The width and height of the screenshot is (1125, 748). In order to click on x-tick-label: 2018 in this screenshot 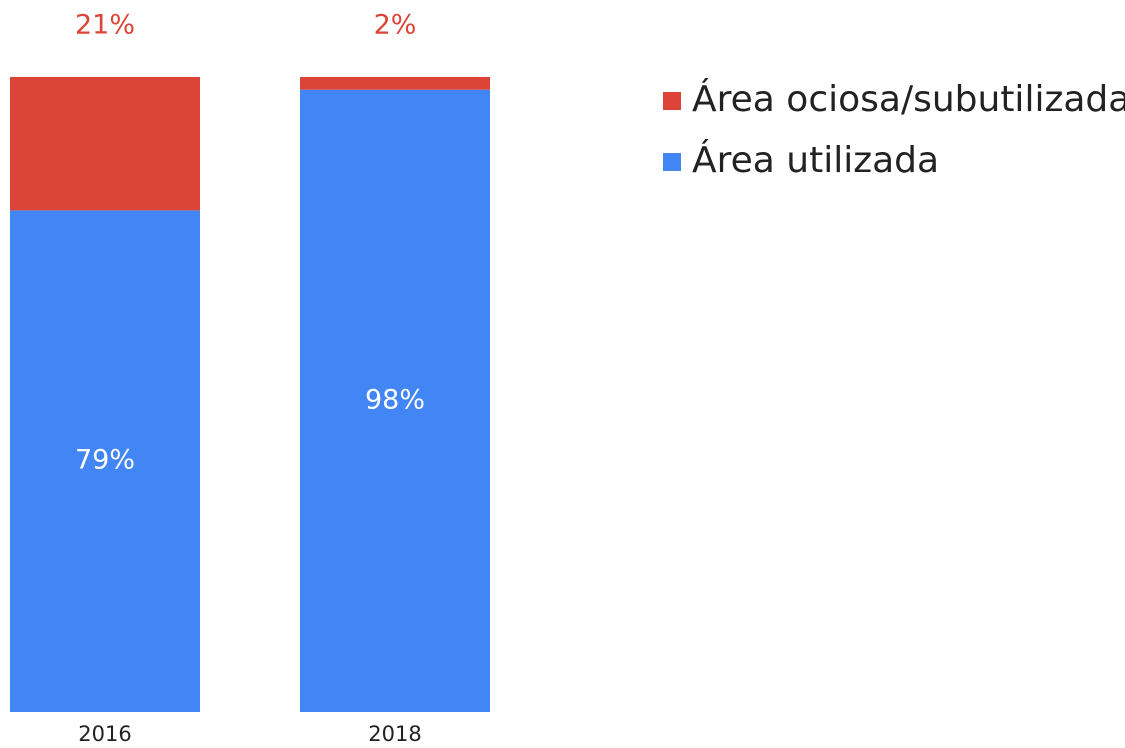, I will do `click(394, 734)`.